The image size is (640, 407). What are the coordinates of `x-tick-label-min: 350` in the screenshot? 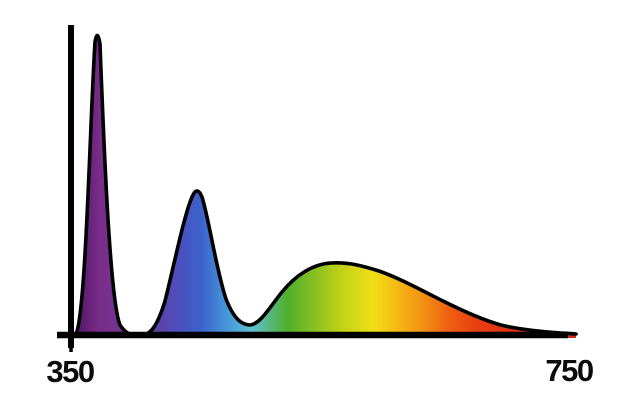 It's located at (70, 371).